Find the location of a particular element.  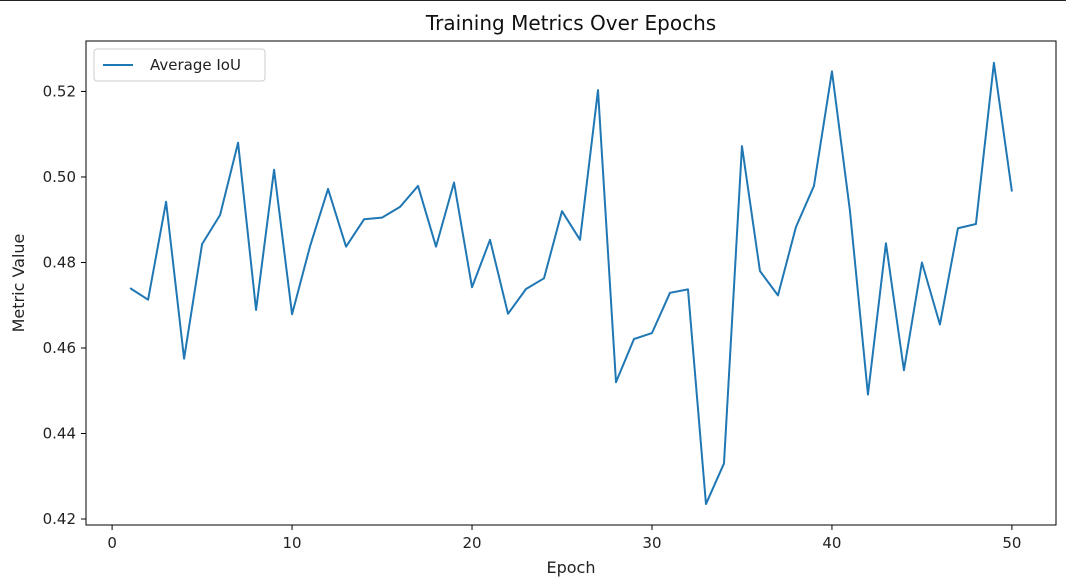

x-tick-label: 20 is located at coordinates (471, 543).